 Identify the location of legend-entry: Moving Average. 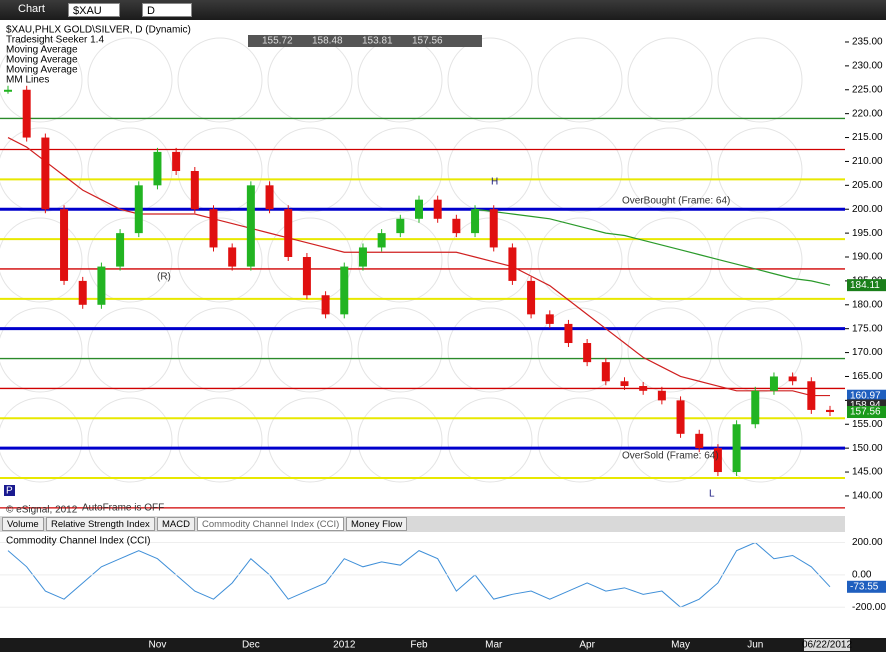
(42, 50).